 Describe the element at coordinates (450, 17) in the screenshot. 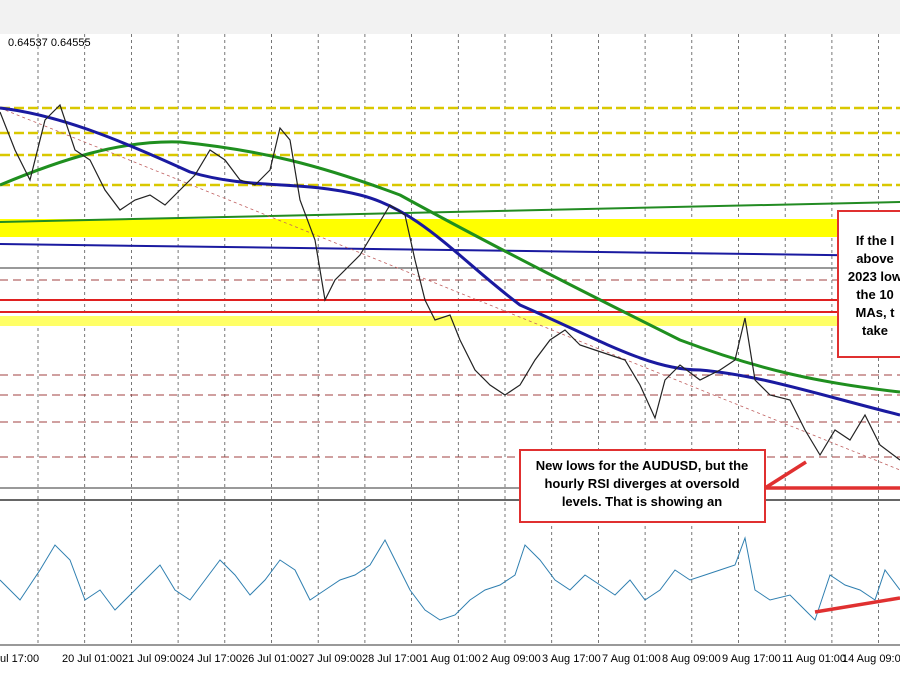

I see `top-strip` at that location.